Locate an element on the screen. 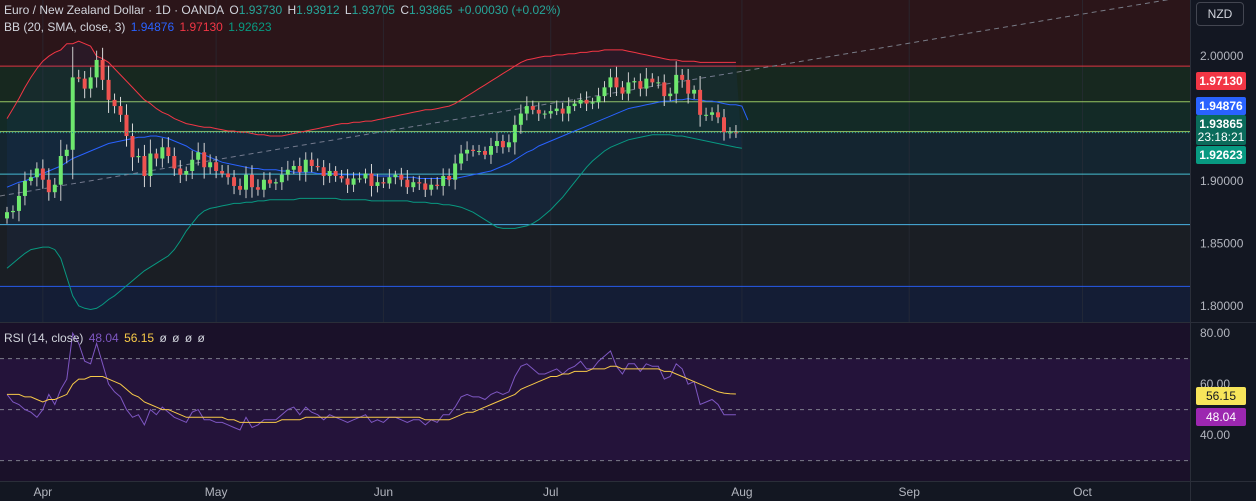 The image size is (1256, 501). rsi-ma-line is located at coordinates (371, 394).